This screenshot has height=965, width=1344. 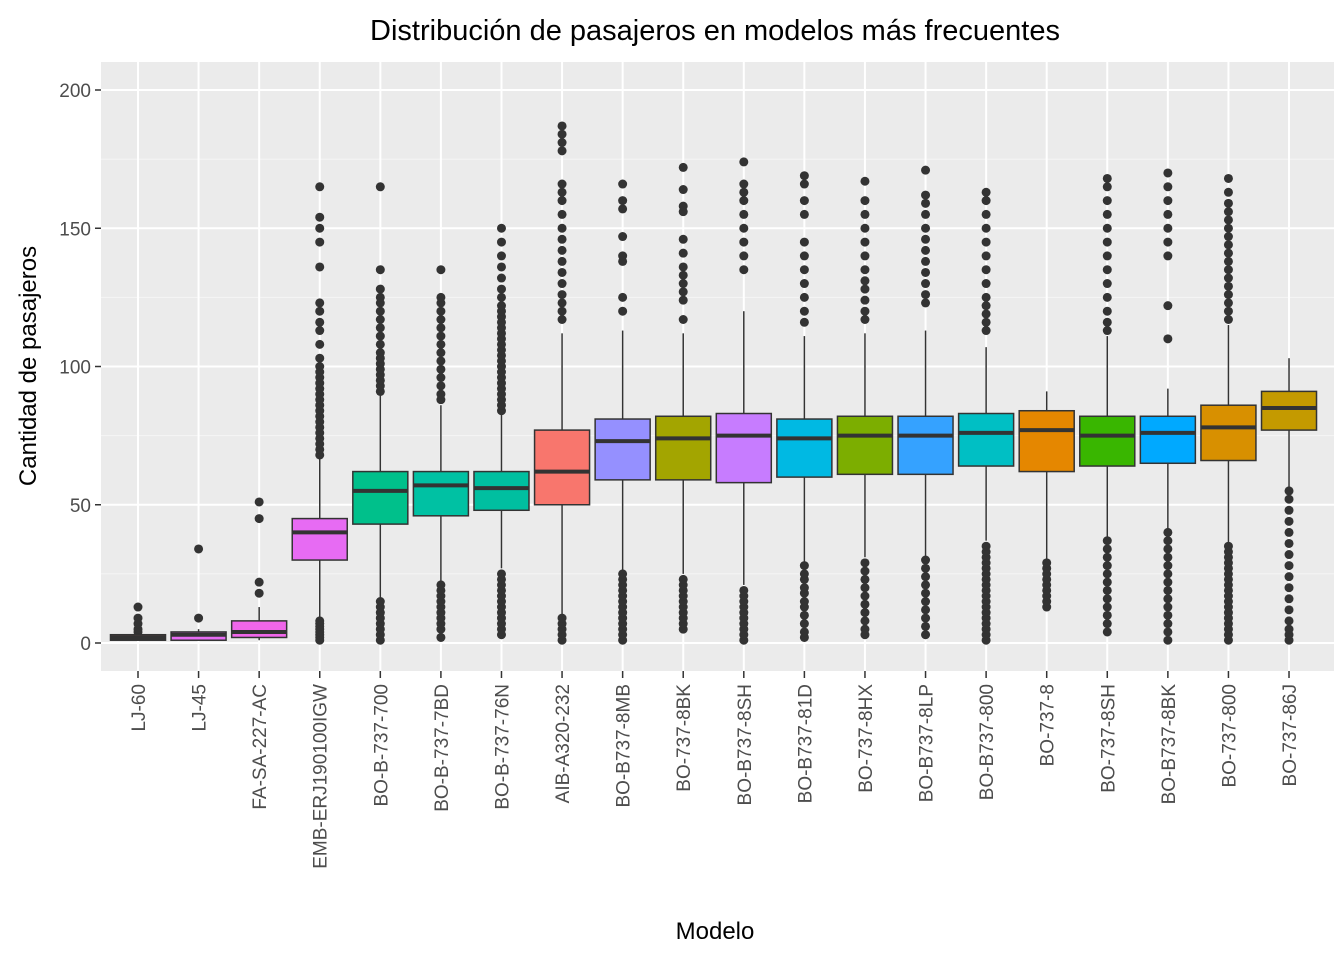 I want to click on y-tick-label: 50, so click(x=80, y=506).